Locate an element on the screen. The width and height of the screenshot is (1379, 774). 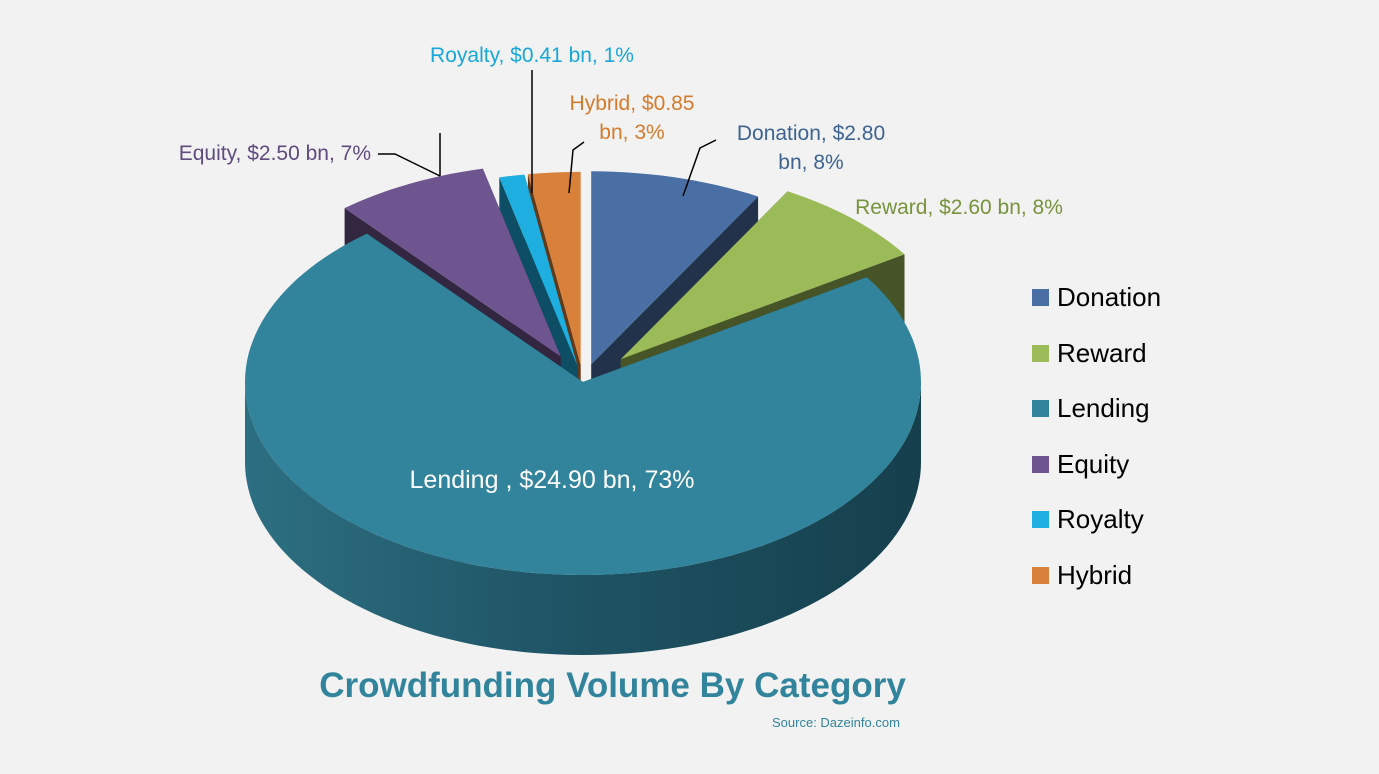
lending-data-label: Lending , $24.90 bn, 73% is located at coordinates (552, 480).